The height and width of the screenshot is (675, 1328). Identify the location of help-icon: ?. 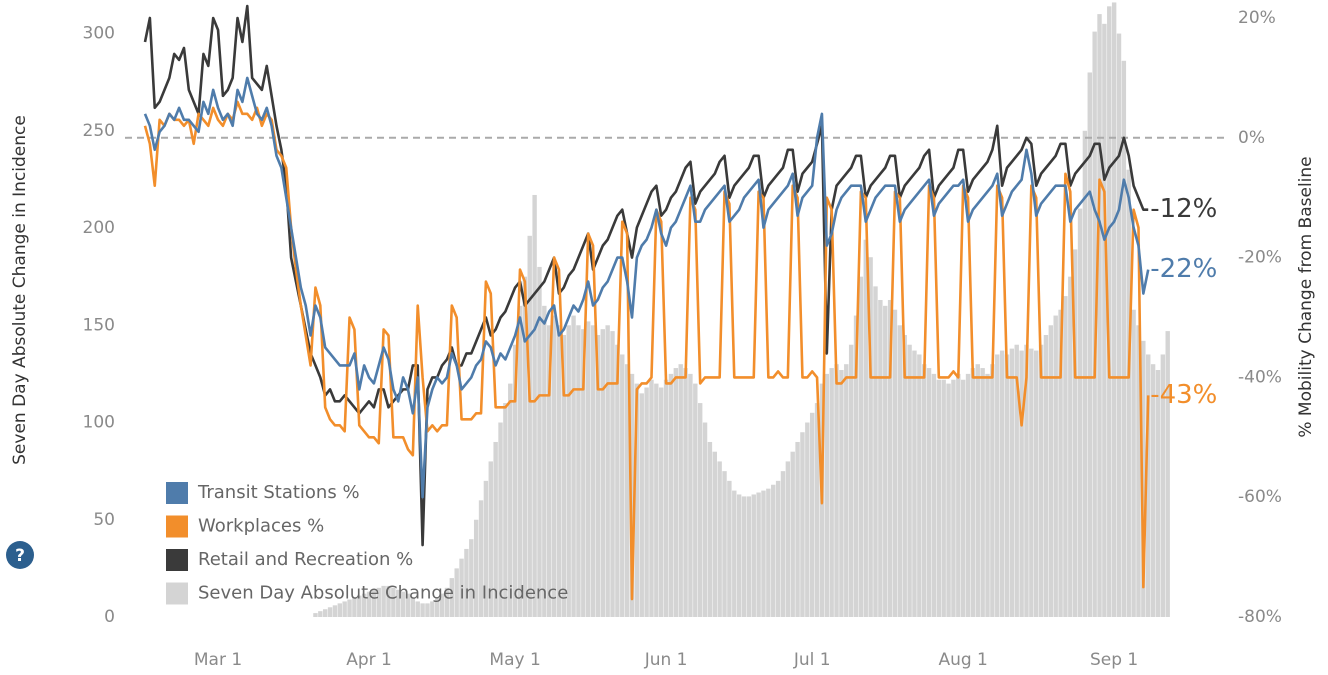
(20, 555).